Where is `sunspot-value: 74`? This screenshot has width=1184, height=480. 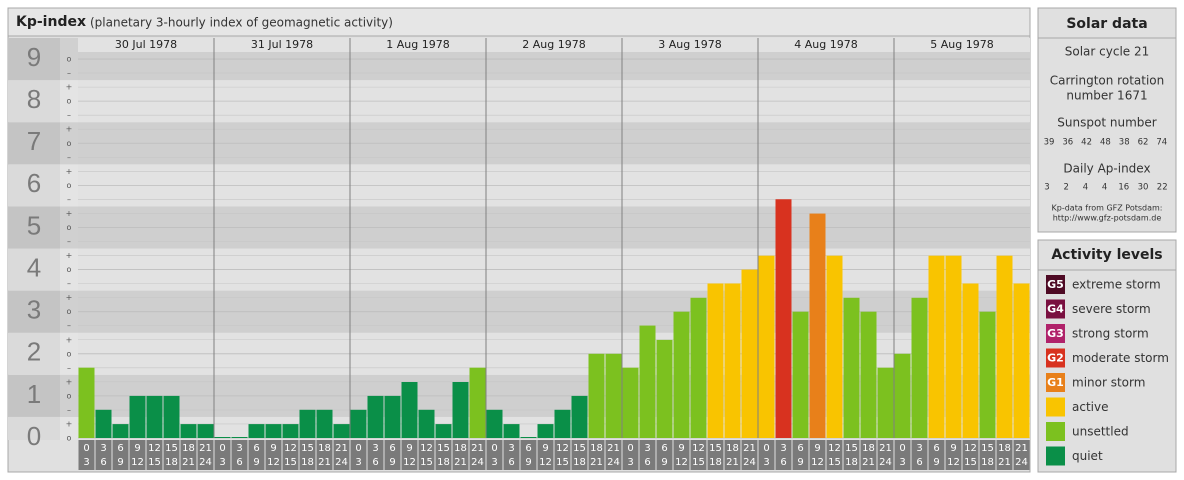
sunspot-value: 74 is located at coordinates (1161, 143).